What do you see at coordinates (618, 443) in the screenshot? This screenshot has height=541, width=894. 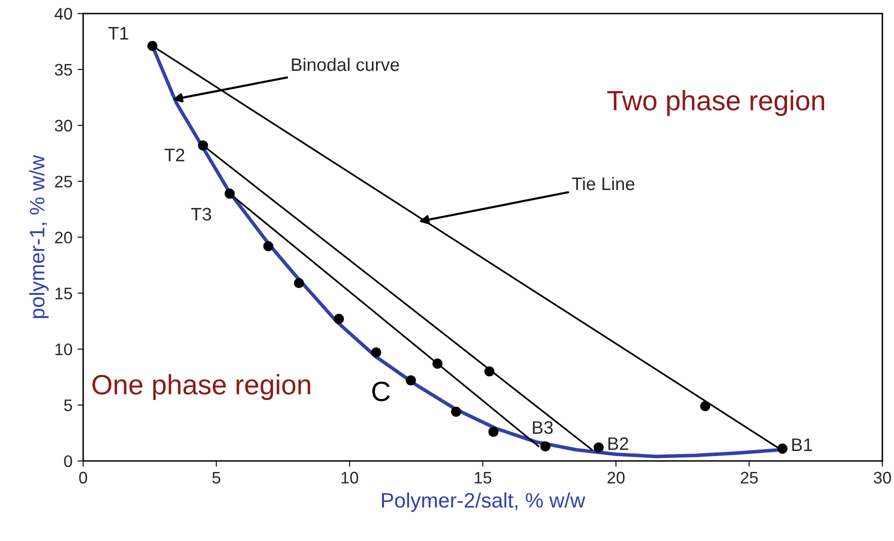 I see `annotation: B2` at bounding box center [618, 443].